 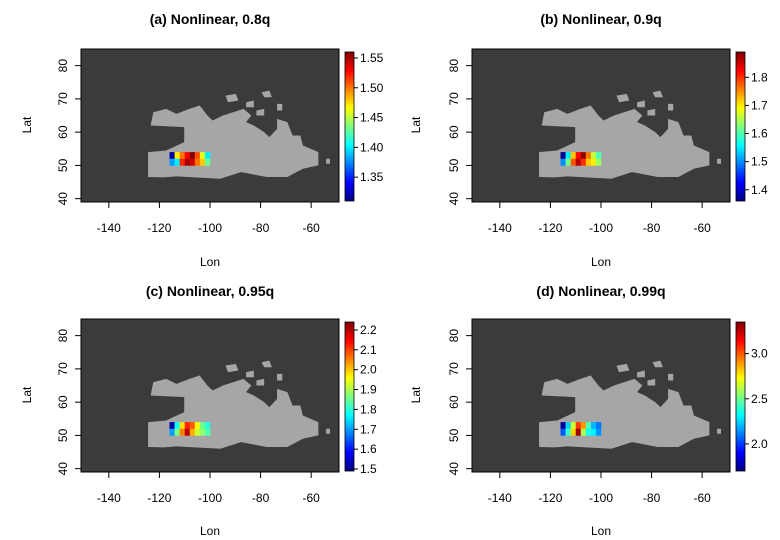 I want to click on x-tick-label: -120, so click(x=550, y=498).